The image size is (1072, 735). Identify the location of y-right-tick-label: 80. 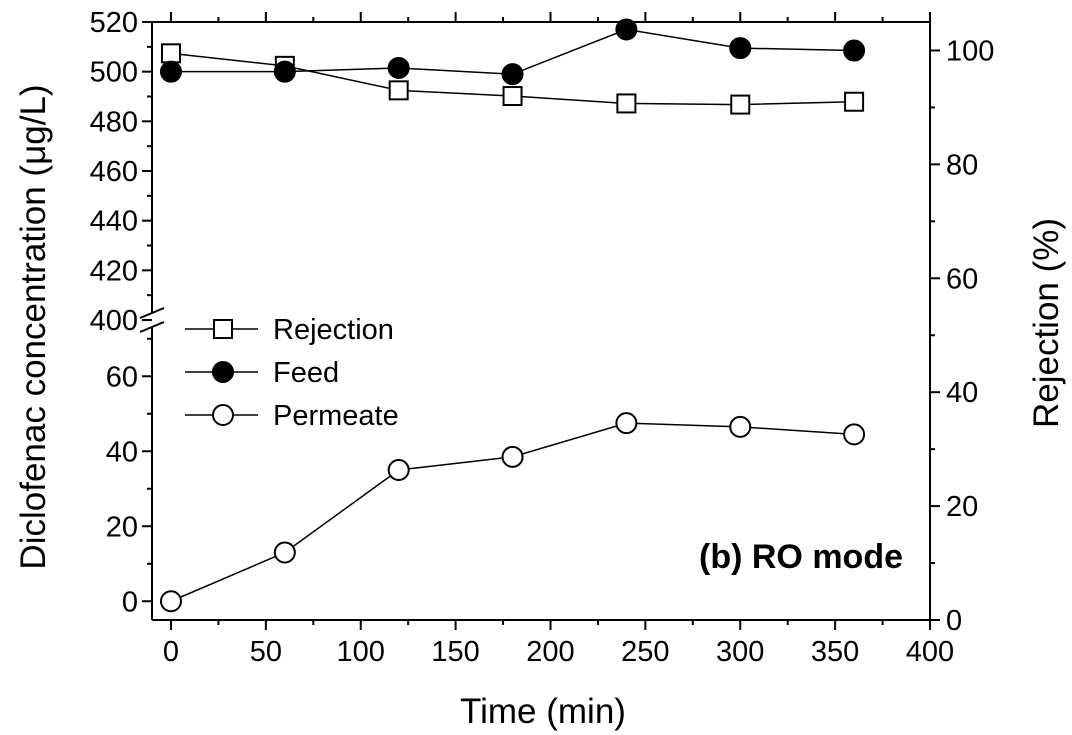
(962, 165).